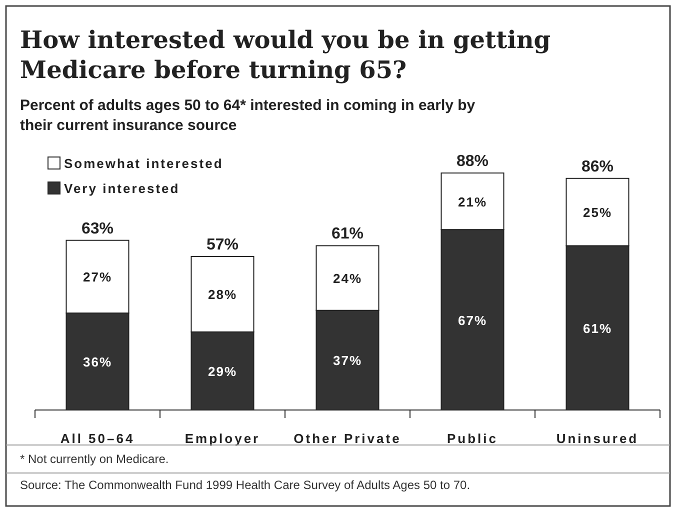  Describe the element at coordinates (248, 115) in the screenshot. I see `chart-subtitle: Percent of adults ages 50 to 64* interested in coming in early by their current insurance source` at that location.